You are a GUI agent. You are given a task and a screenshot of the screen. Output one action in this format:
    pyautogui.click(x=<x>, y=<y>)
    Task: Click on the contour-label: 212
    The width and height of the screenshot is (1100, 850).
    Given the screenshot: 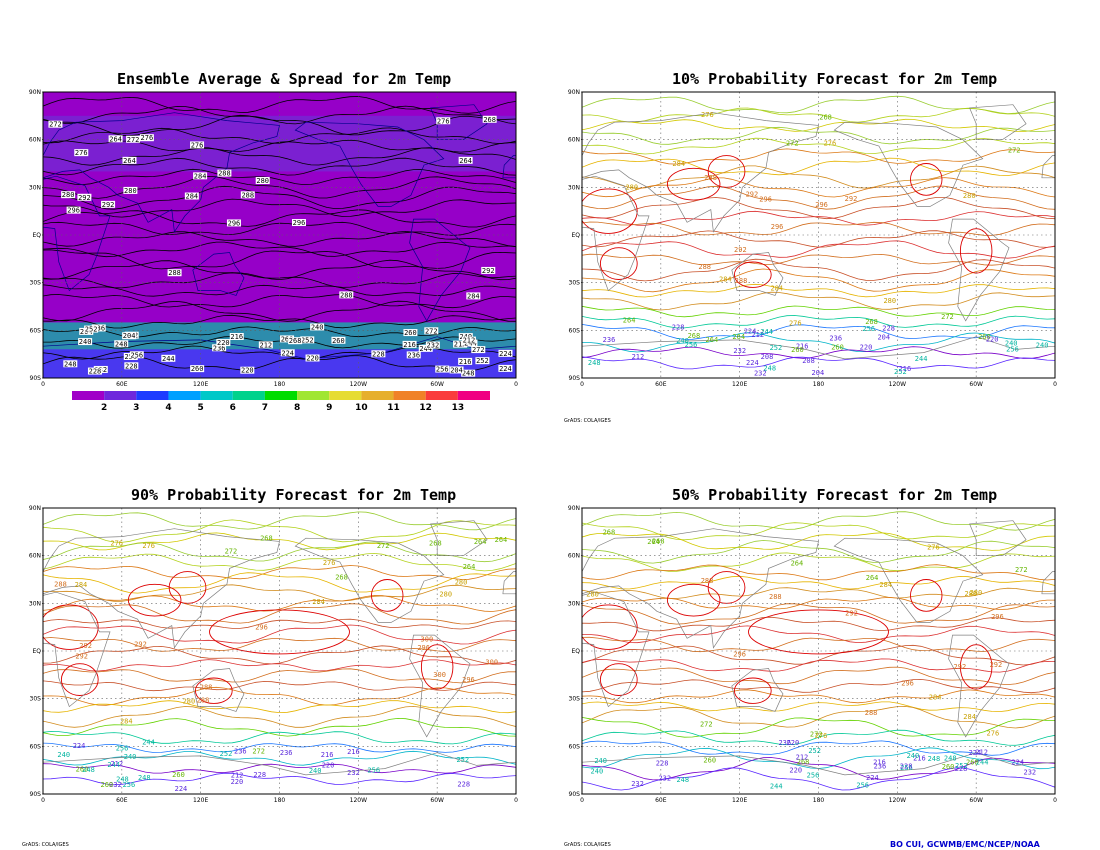 What is the action you would take?
    pyautogui.click(x=468, y=340)
    